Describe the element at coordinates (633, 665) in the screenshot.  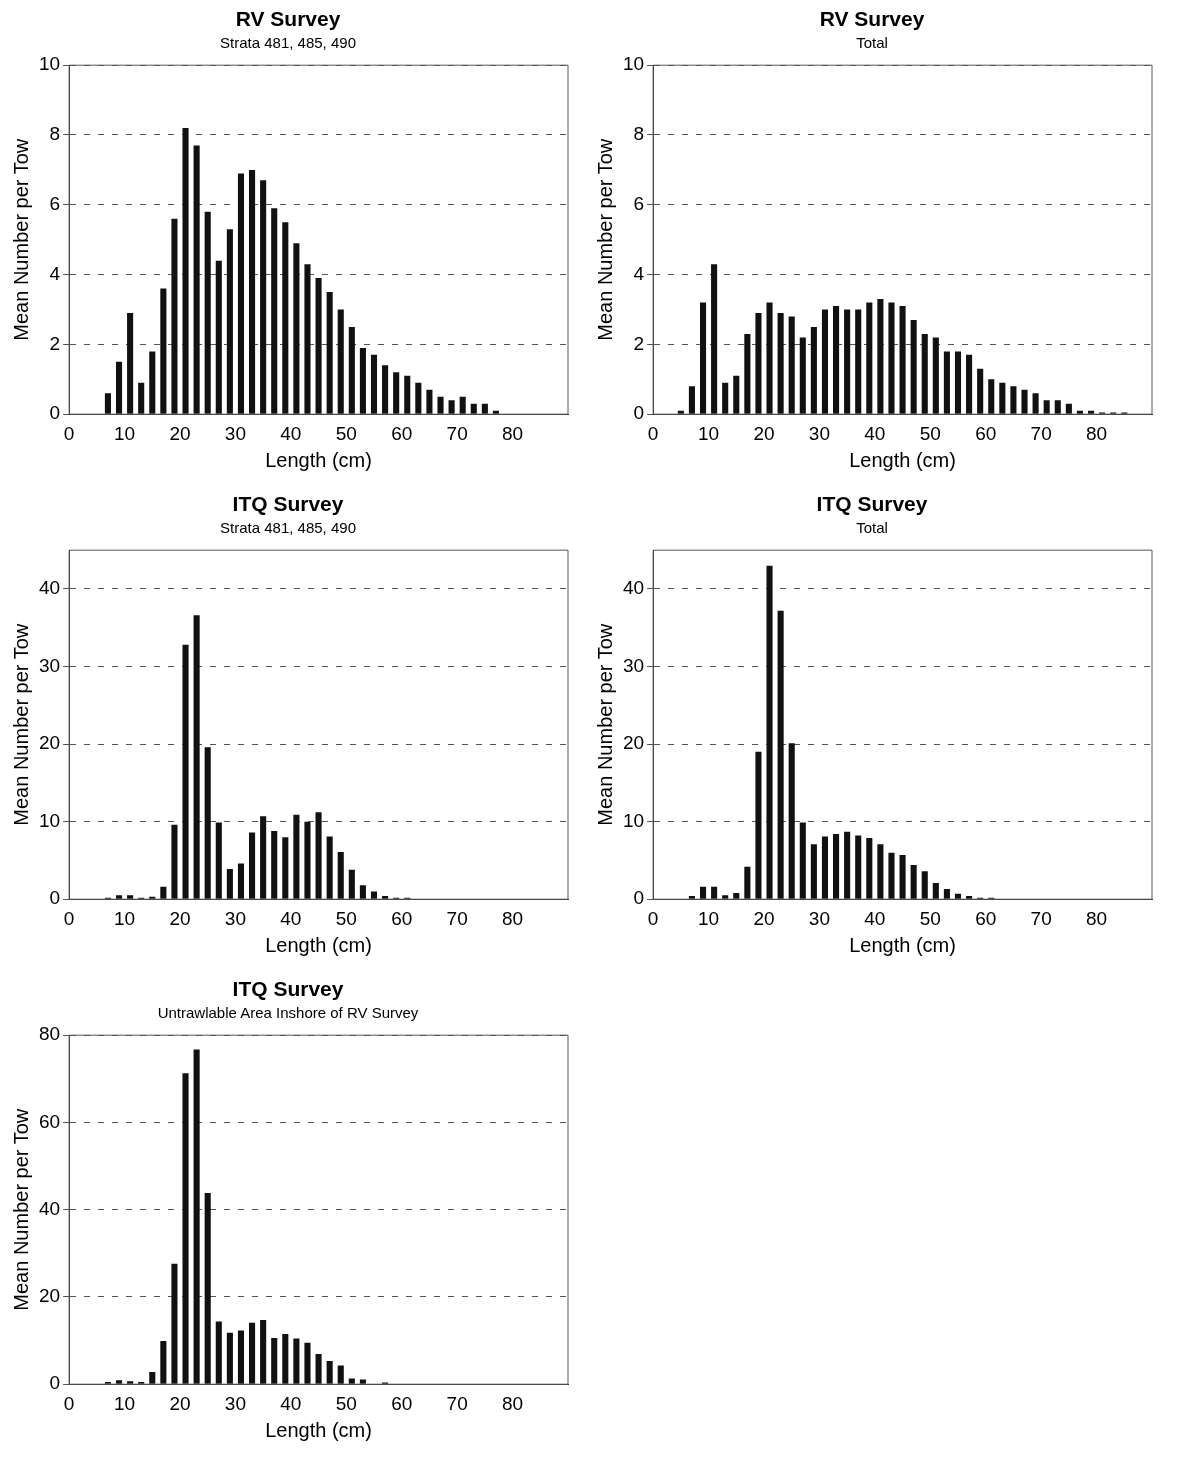
I see `y-tick-label: 30` at that location.